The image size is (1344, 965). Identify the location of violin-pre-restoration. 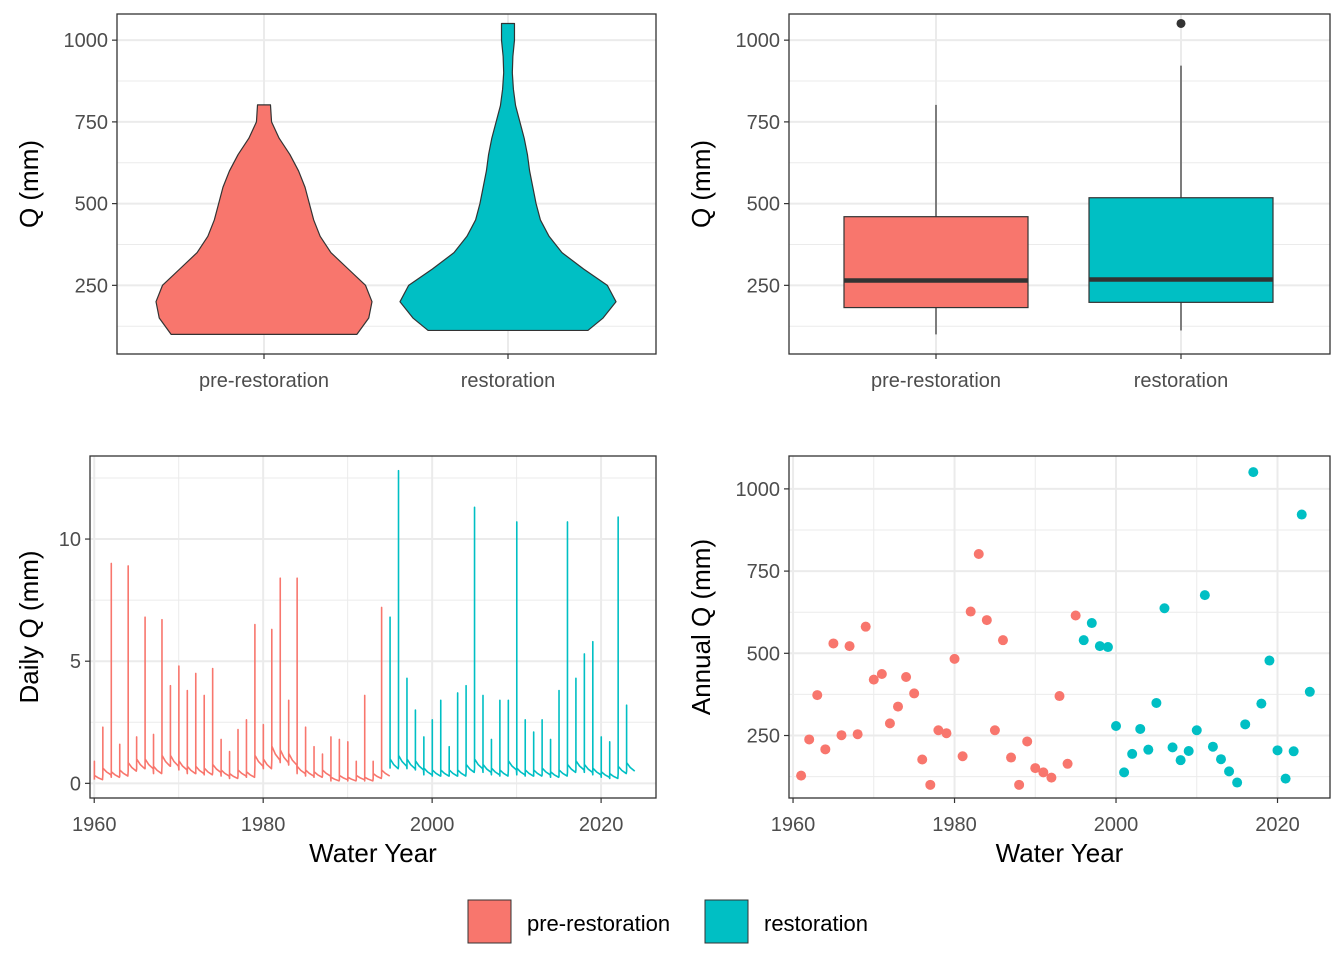
(264, 219).